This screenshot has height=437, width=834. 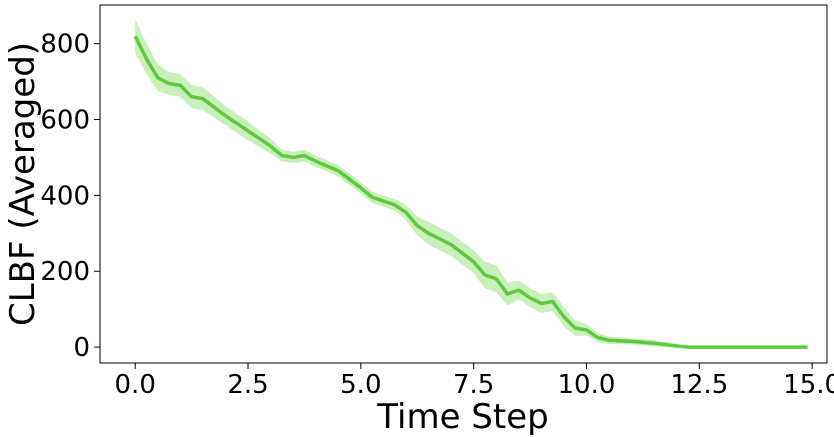 I want to click on x-tick-label: 2.5, so click(x=247, y=385).